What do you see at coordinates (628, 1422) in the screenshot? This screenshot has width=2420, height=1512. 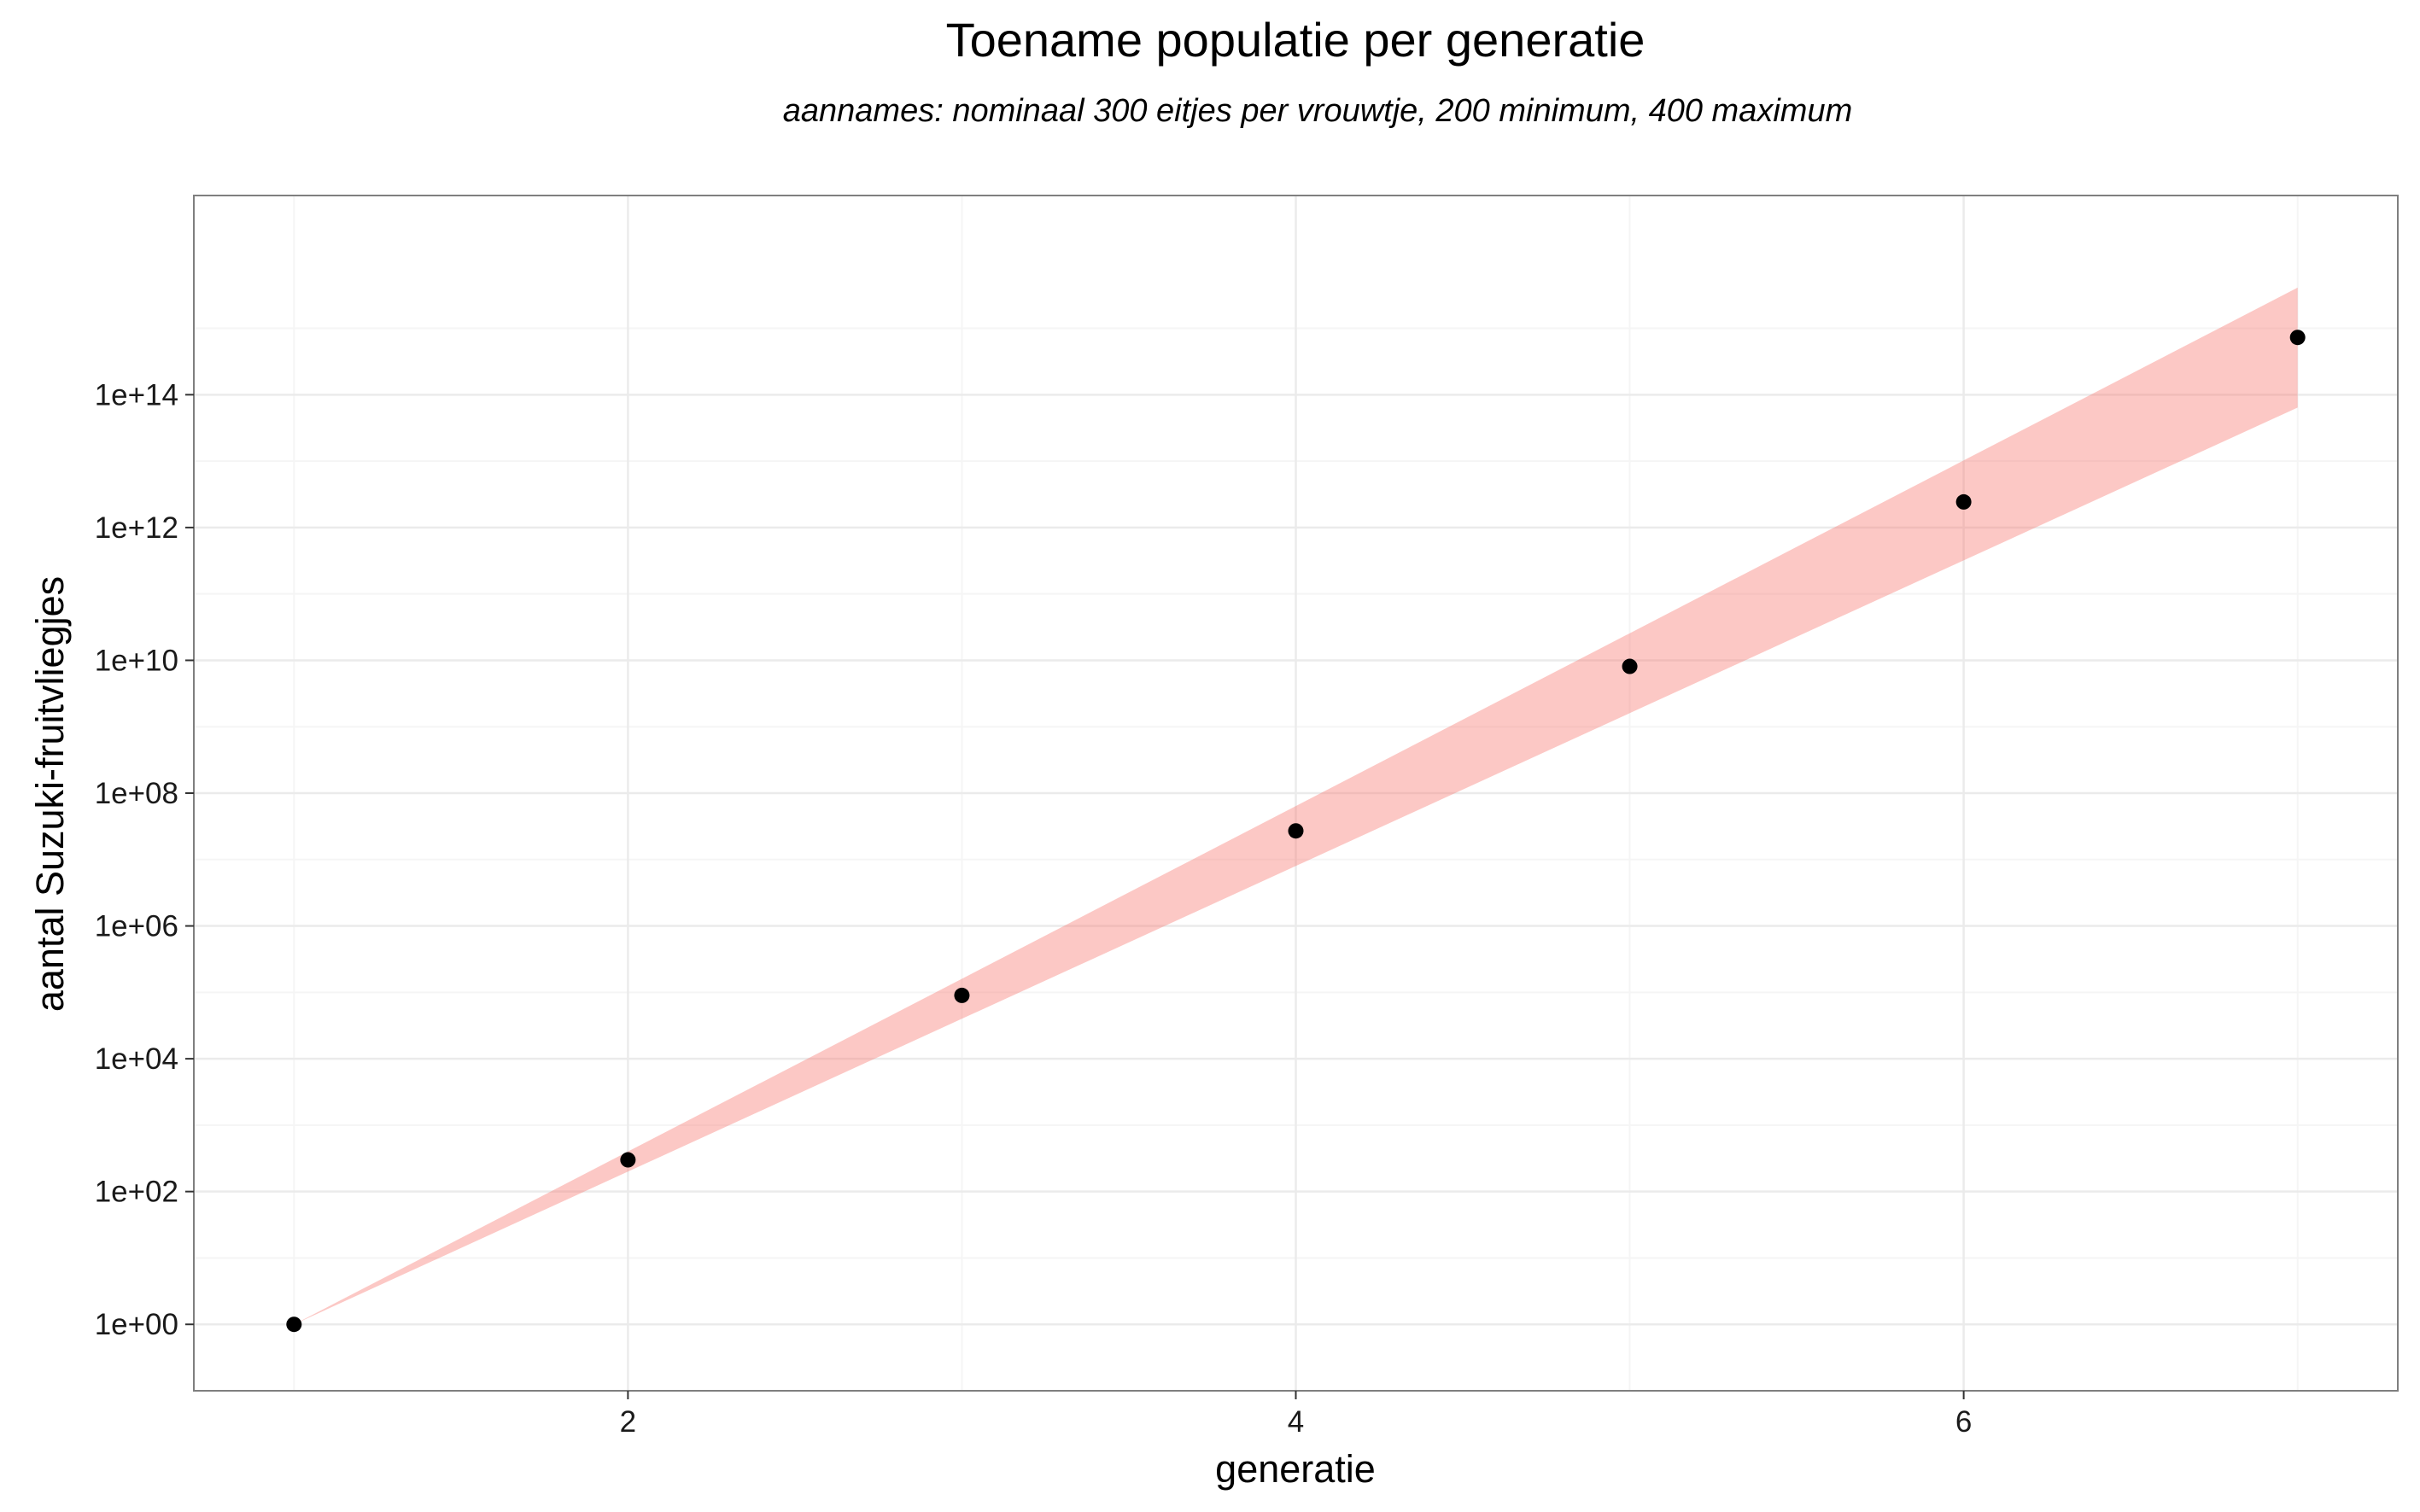 I see `x-tick-label: 2` at bounding box center [628, 1422].